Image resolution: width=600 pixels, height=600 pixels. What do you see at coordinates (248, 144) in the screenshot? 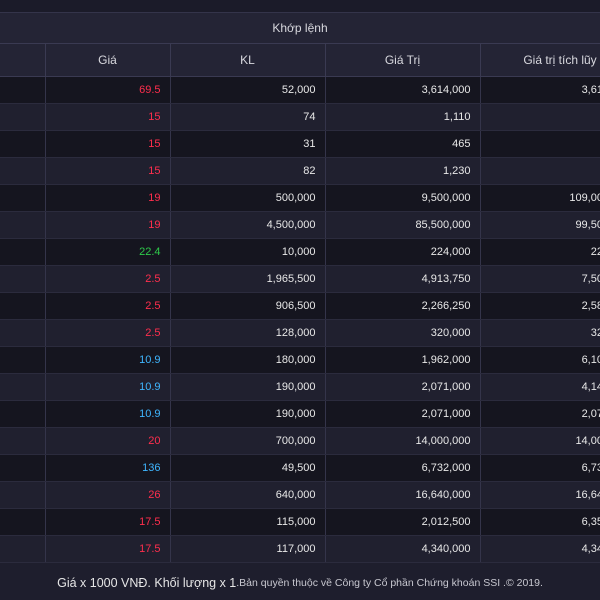
I see `volume-cell: 31` at bounding box center [248, 144].